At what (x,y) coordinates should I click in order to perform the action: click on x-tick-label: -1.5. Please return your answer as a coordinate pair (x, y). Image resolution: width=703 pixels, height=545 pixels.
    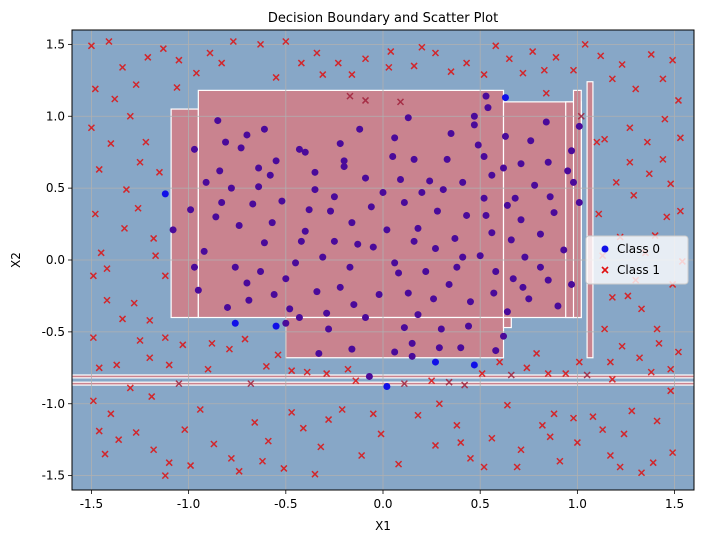
    Looking at the image, I should click on (91, 504).